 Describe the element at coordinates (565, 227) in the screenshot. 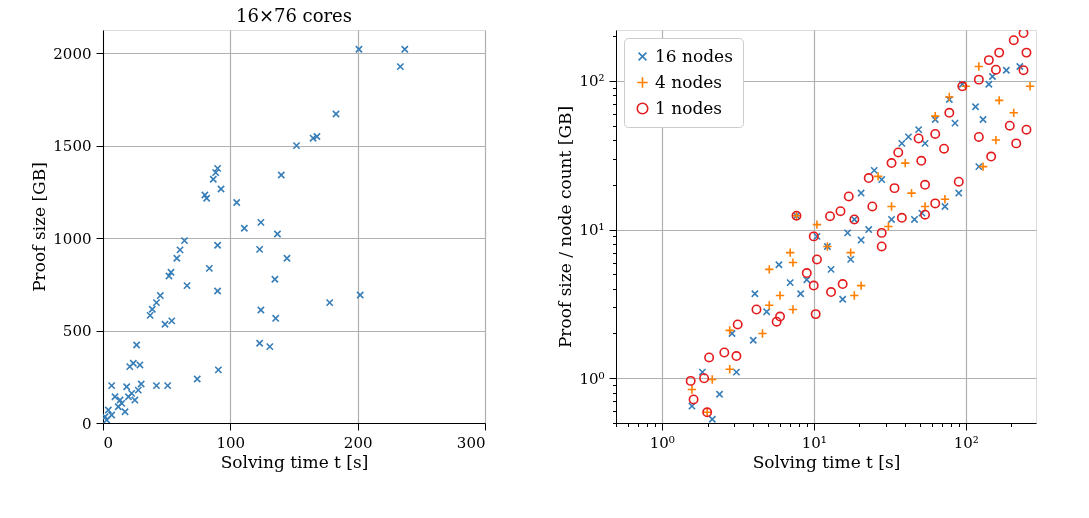

I see `y-axis-title: Proof size / node count [GB]` at that location.